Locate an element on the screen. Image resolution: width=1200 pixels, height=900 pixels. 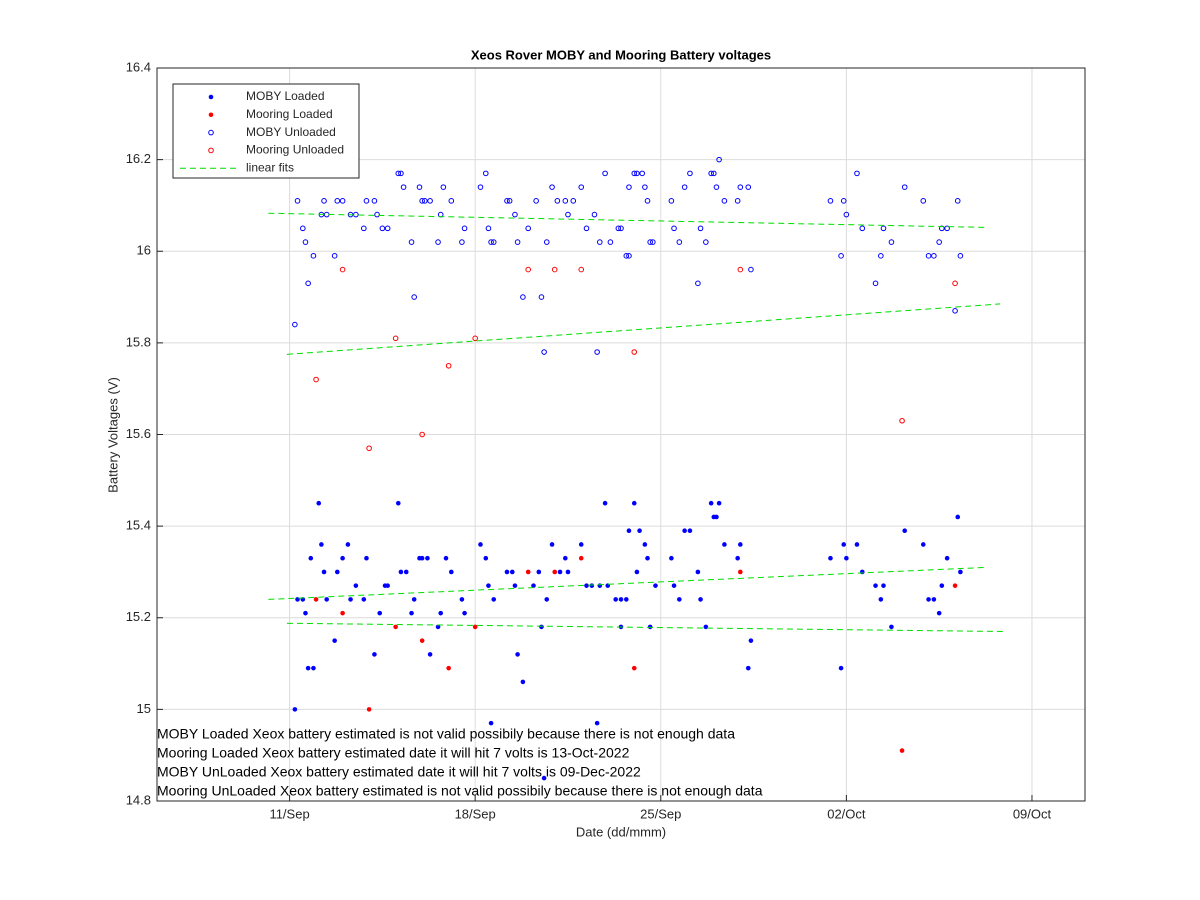
y-axis-label: Battery Voltages (V) is located at coordinates (112, 435).